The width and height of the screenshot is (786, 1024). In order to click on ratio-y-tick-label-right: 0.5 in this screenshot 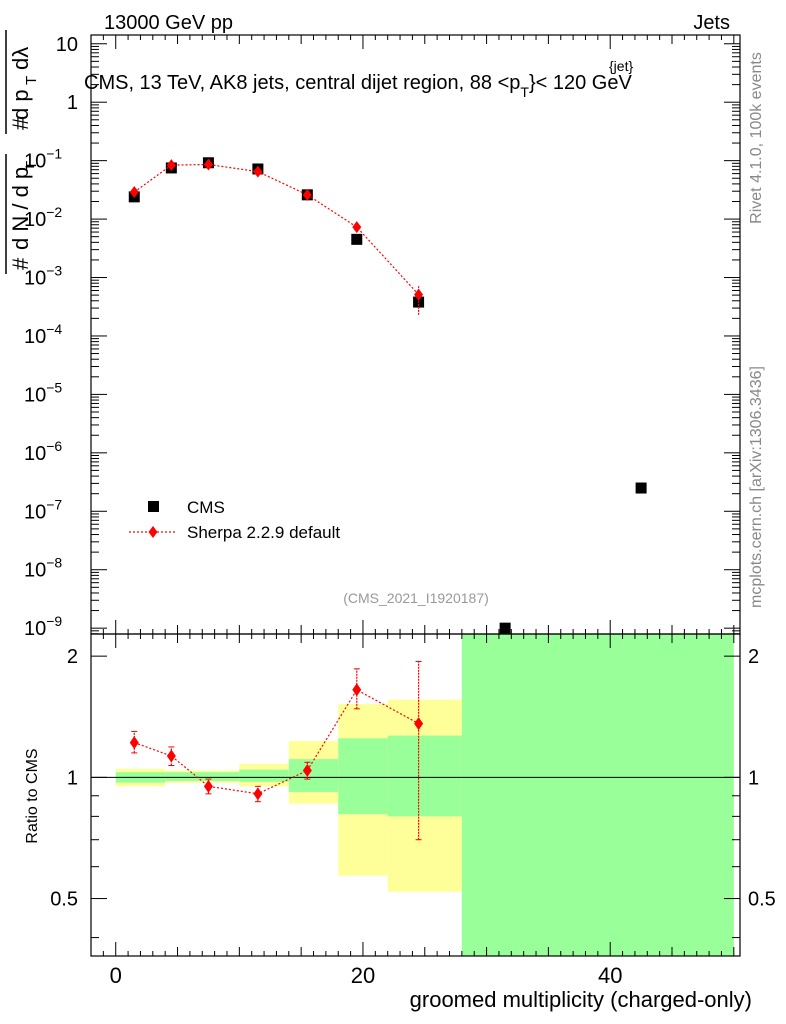, I will do `click(762, 900)`.